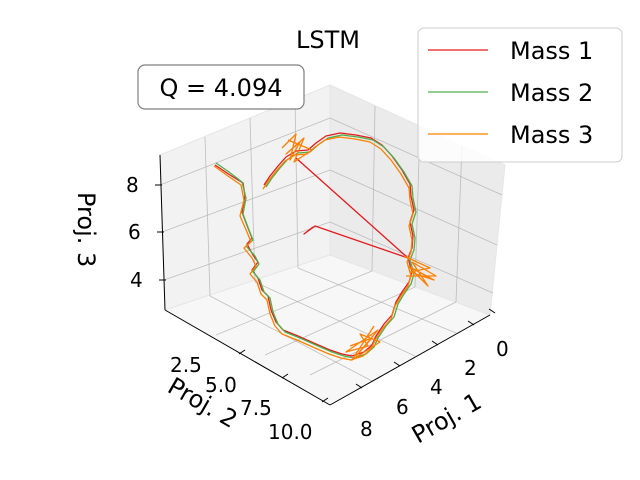  I want to click on legend-label-mass-3: Mass 3, so click(551, 135).